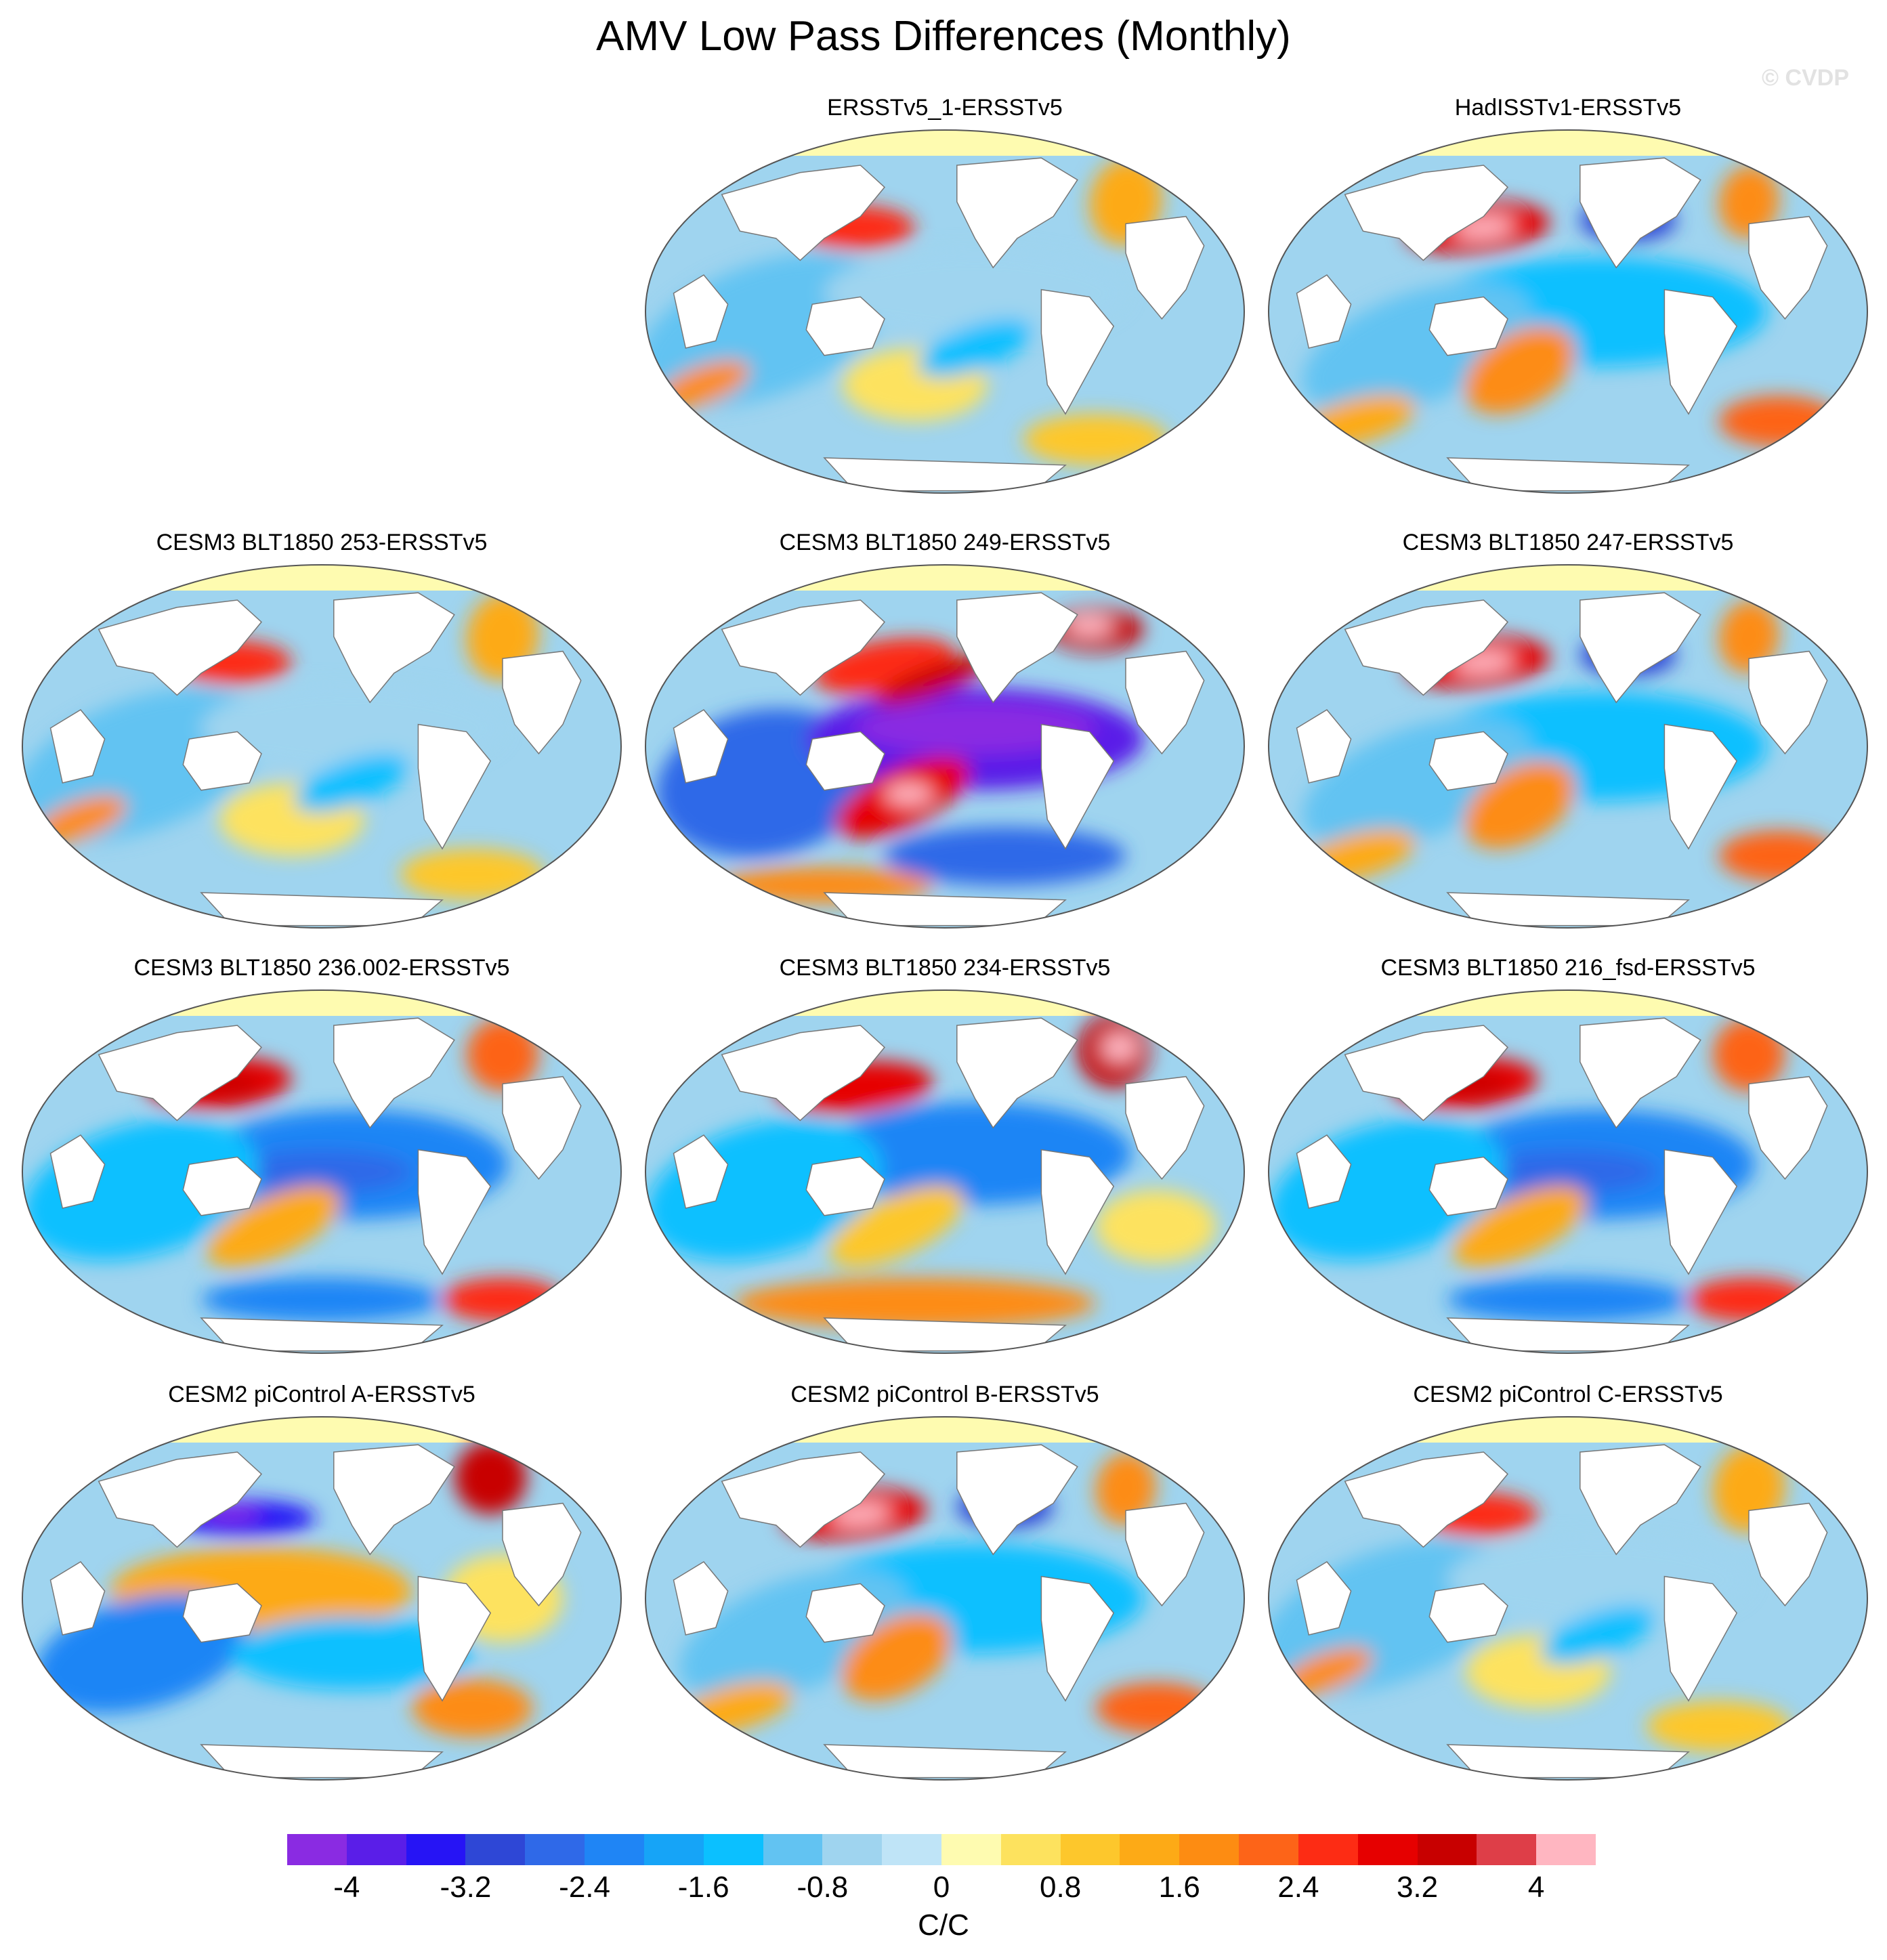  What do you see at coordinates (944, 36) in the screenshot?
I see `figure-title: AMV Low Pass Differences (Monthly)` at bounding box center [944, 36].